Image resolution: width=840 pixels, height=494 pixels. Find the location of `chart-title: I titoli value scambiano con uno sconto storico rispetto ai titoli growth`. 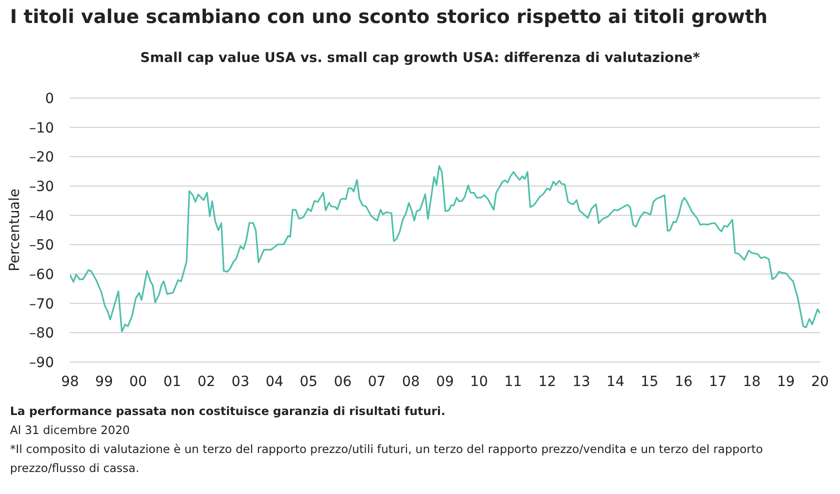

chart-title: I titoli value scambiano con uno sconto storico rispetto ai titoli growth is located at coordinates (389, 17).